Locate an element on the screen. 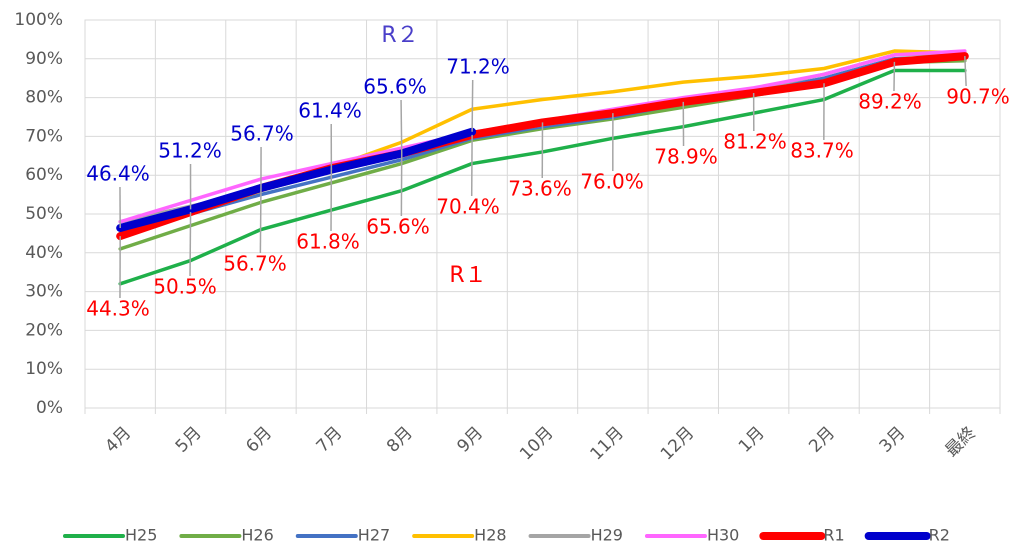  y-tick-label: 90% is located at coordinates (44, 59).